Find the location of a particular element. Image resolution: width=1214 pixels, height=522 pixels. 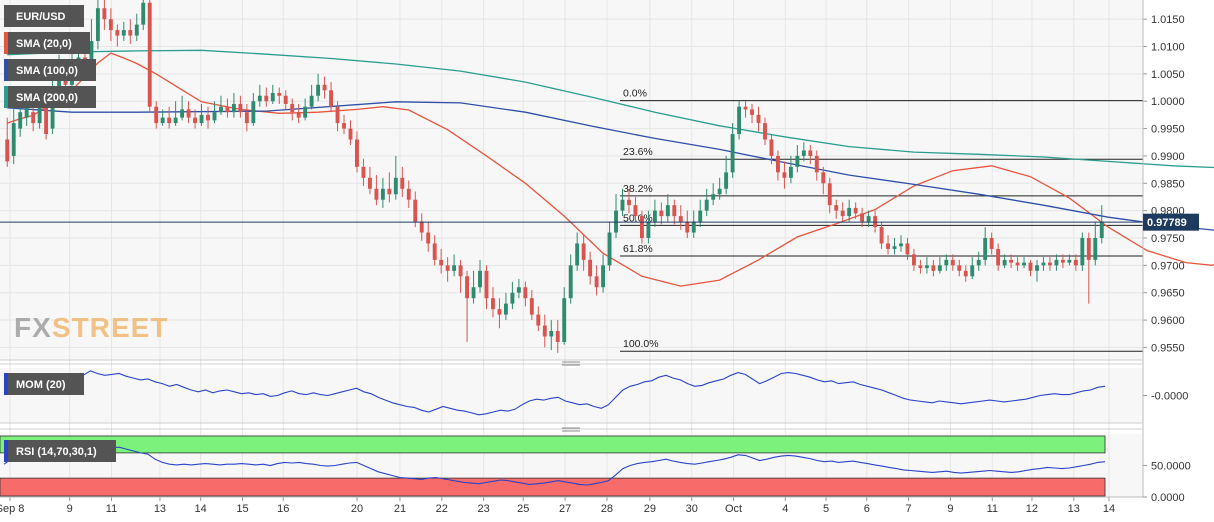

legend-sma200: SMA (200,0) is located at coordinates (50, 97).